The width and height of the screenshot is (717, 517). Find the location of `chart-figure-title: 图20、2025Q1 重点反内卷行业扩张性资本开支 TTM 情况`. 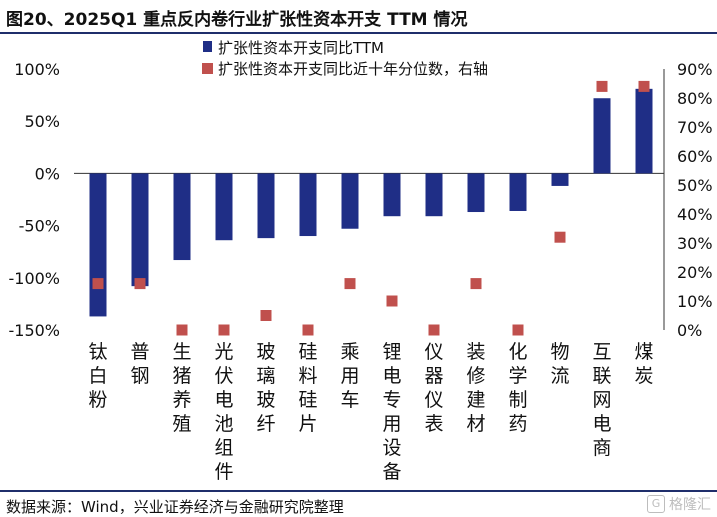

chart-figure-title: 图20、2025Q1 重点反内卷行业扩张性资本开支 TTM 情况 is located at coordinates (237, 20).